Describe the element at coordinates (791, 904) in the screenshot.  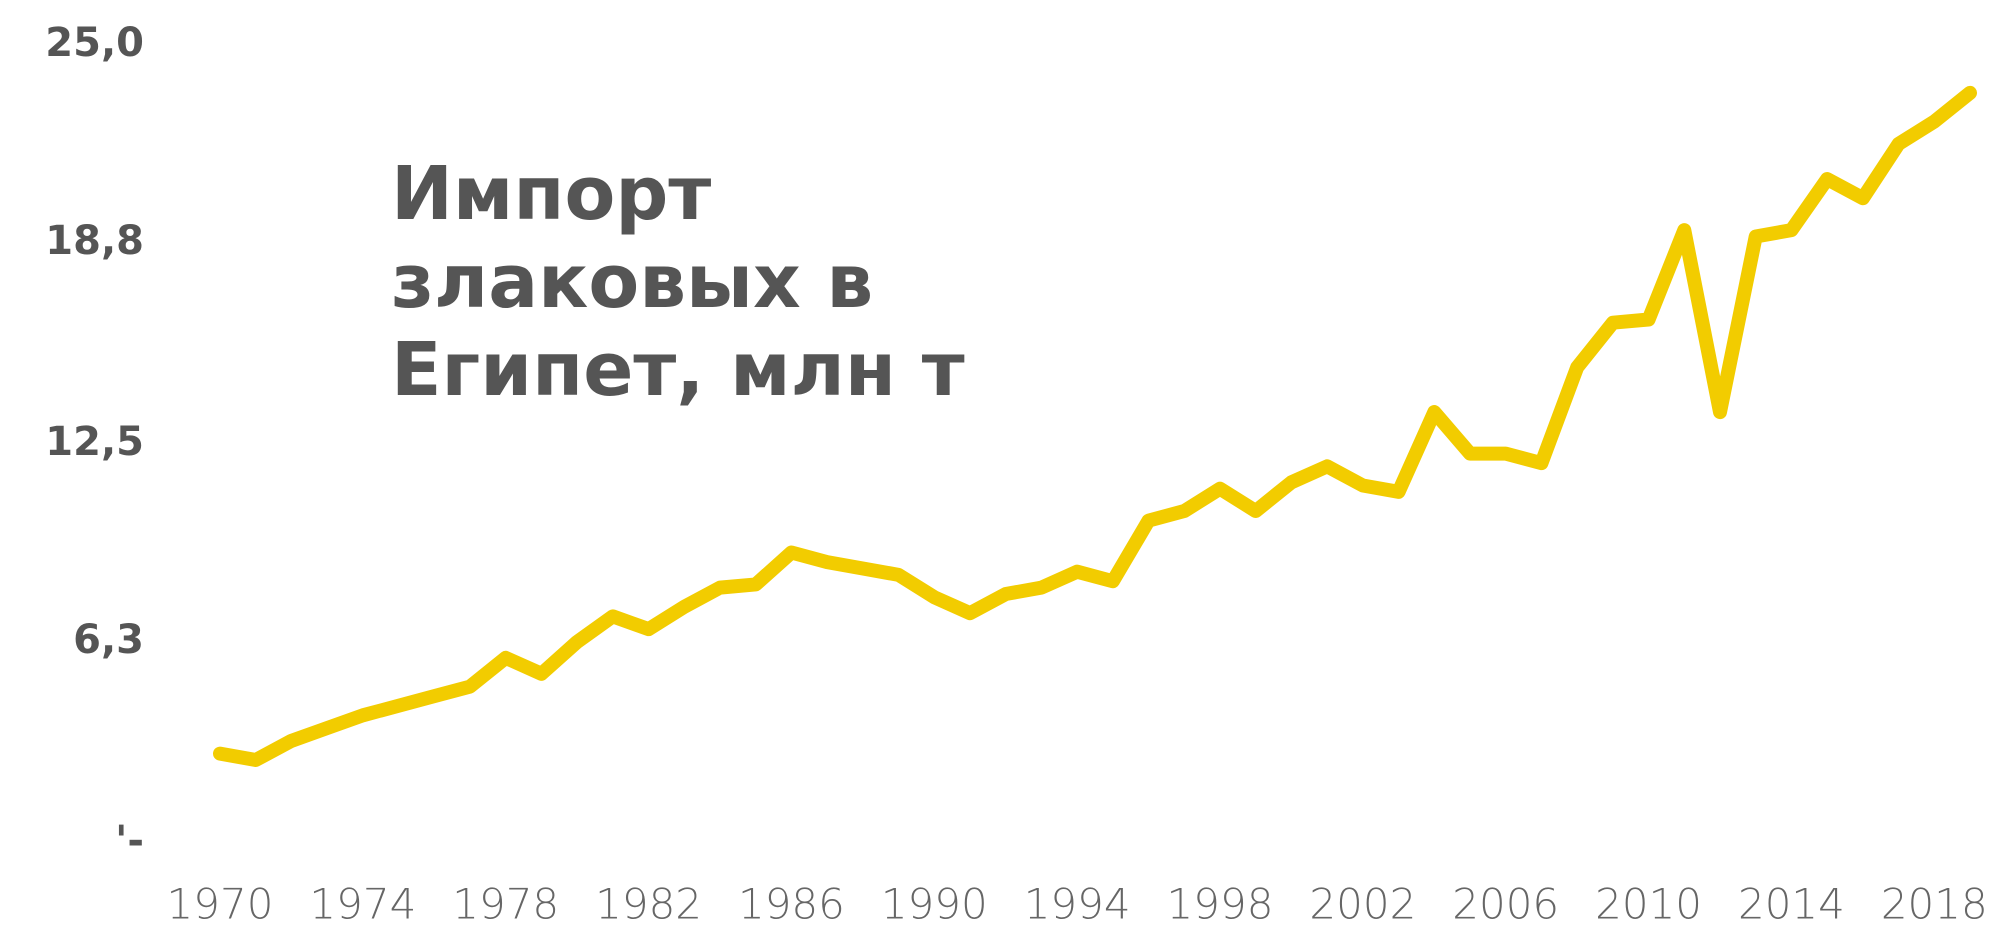
I see `x-tick-label: 1986` at that location.